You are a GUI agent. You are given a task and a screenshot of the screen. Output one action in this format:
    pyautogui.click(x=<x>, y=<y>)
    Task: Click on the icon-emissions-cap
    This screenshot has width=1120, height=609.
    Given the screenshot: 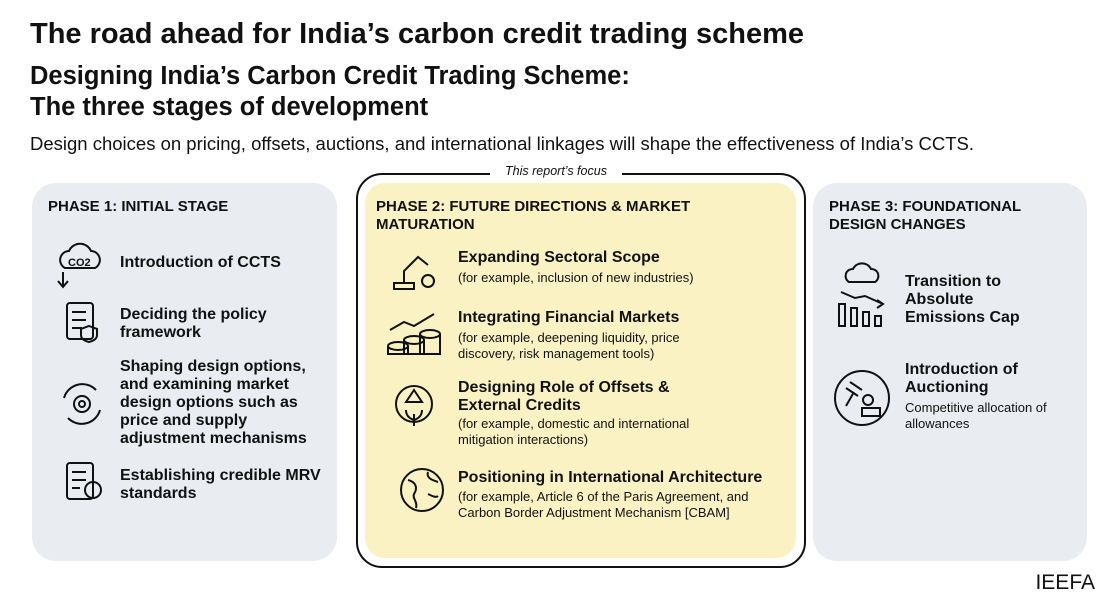 What is the action you would take?
    pyautogui.click(x=861, y=294)
    